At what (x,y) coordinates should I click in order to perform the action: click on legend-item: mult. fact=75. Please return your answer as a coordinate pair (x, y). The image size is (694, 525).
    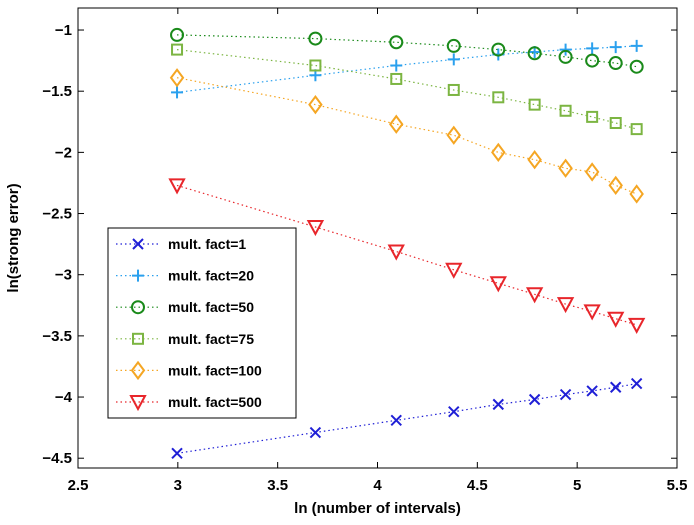
    Looking at the image, I should click on (185, 339).